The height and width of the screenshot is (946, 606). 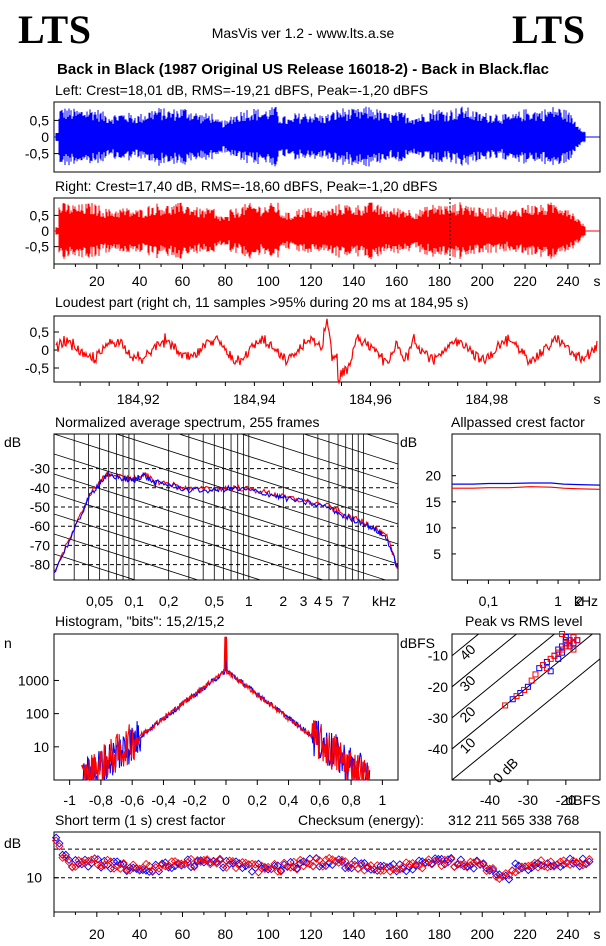 I want to click on peak-rms-ytick-label: -30, so click(x=438, y=718).